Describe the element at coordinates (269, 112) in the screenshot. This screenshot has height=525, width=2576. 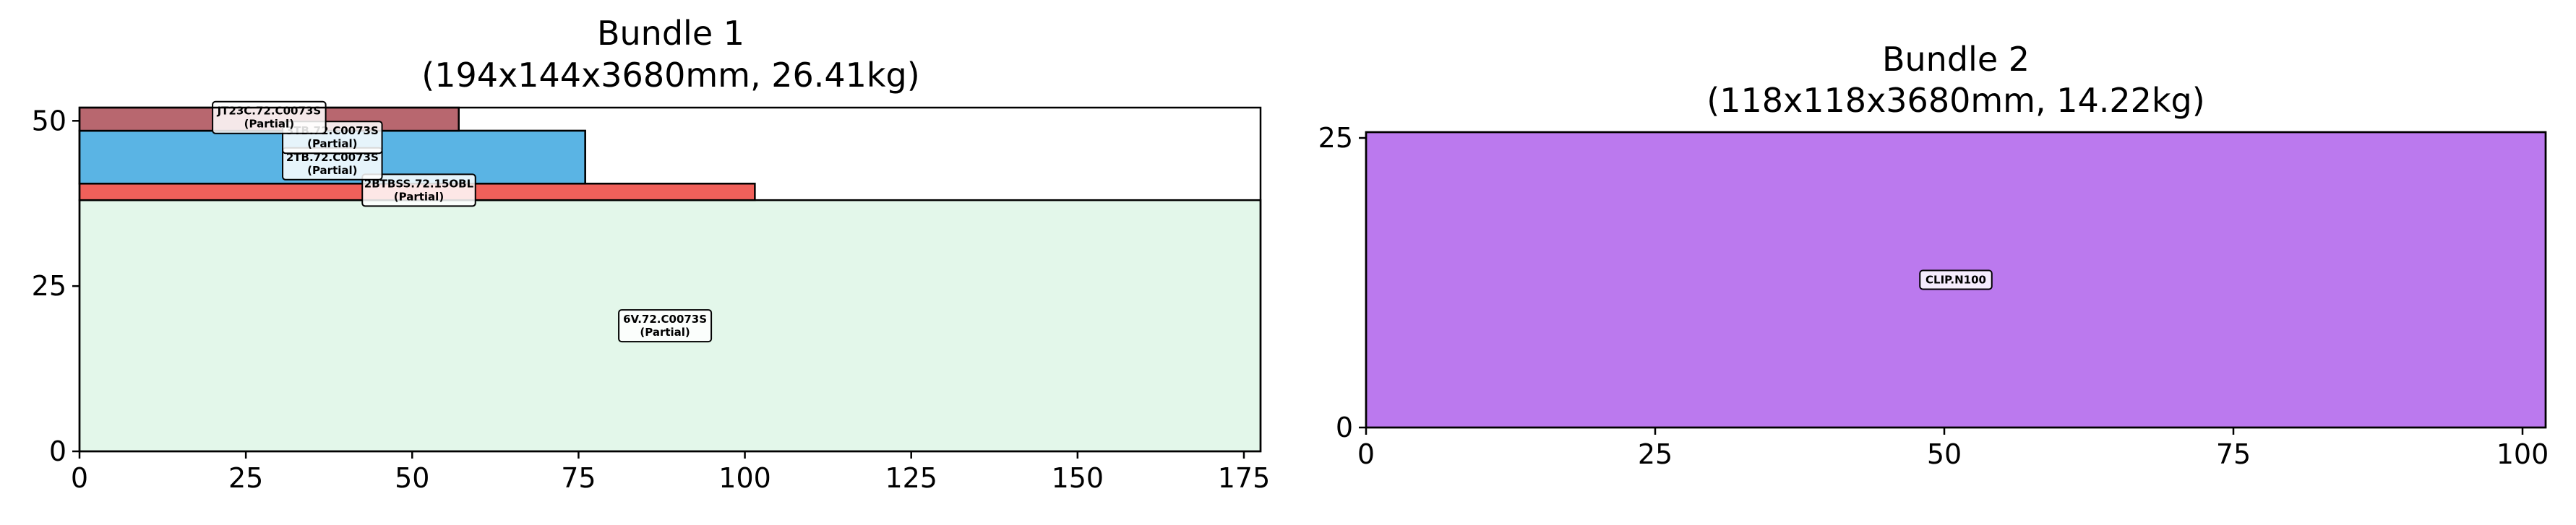
I see `rect-label-text: JT23C.72.C0073S` at that location.